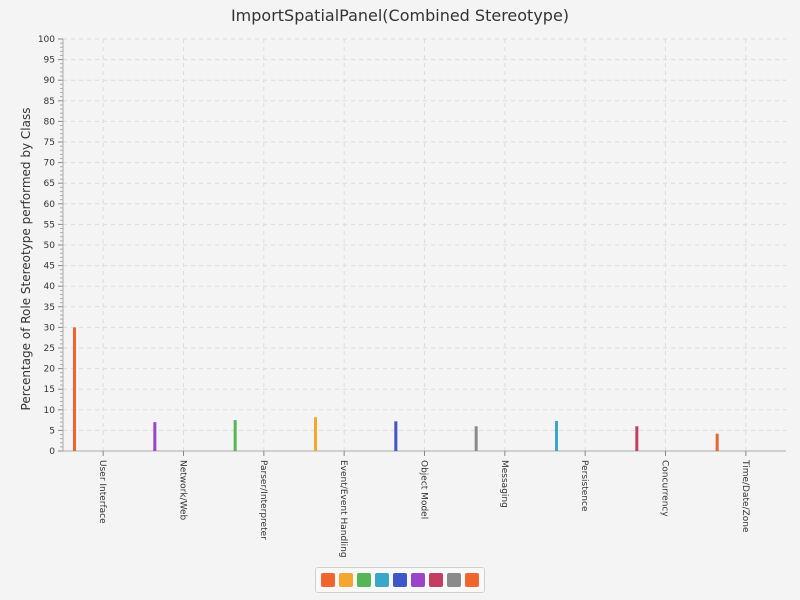 This screenshot has width=800, height=600. Describe the element at coordinates (584, 486) in the screenshot. I see `x-tick-label: Persistence` at that location.